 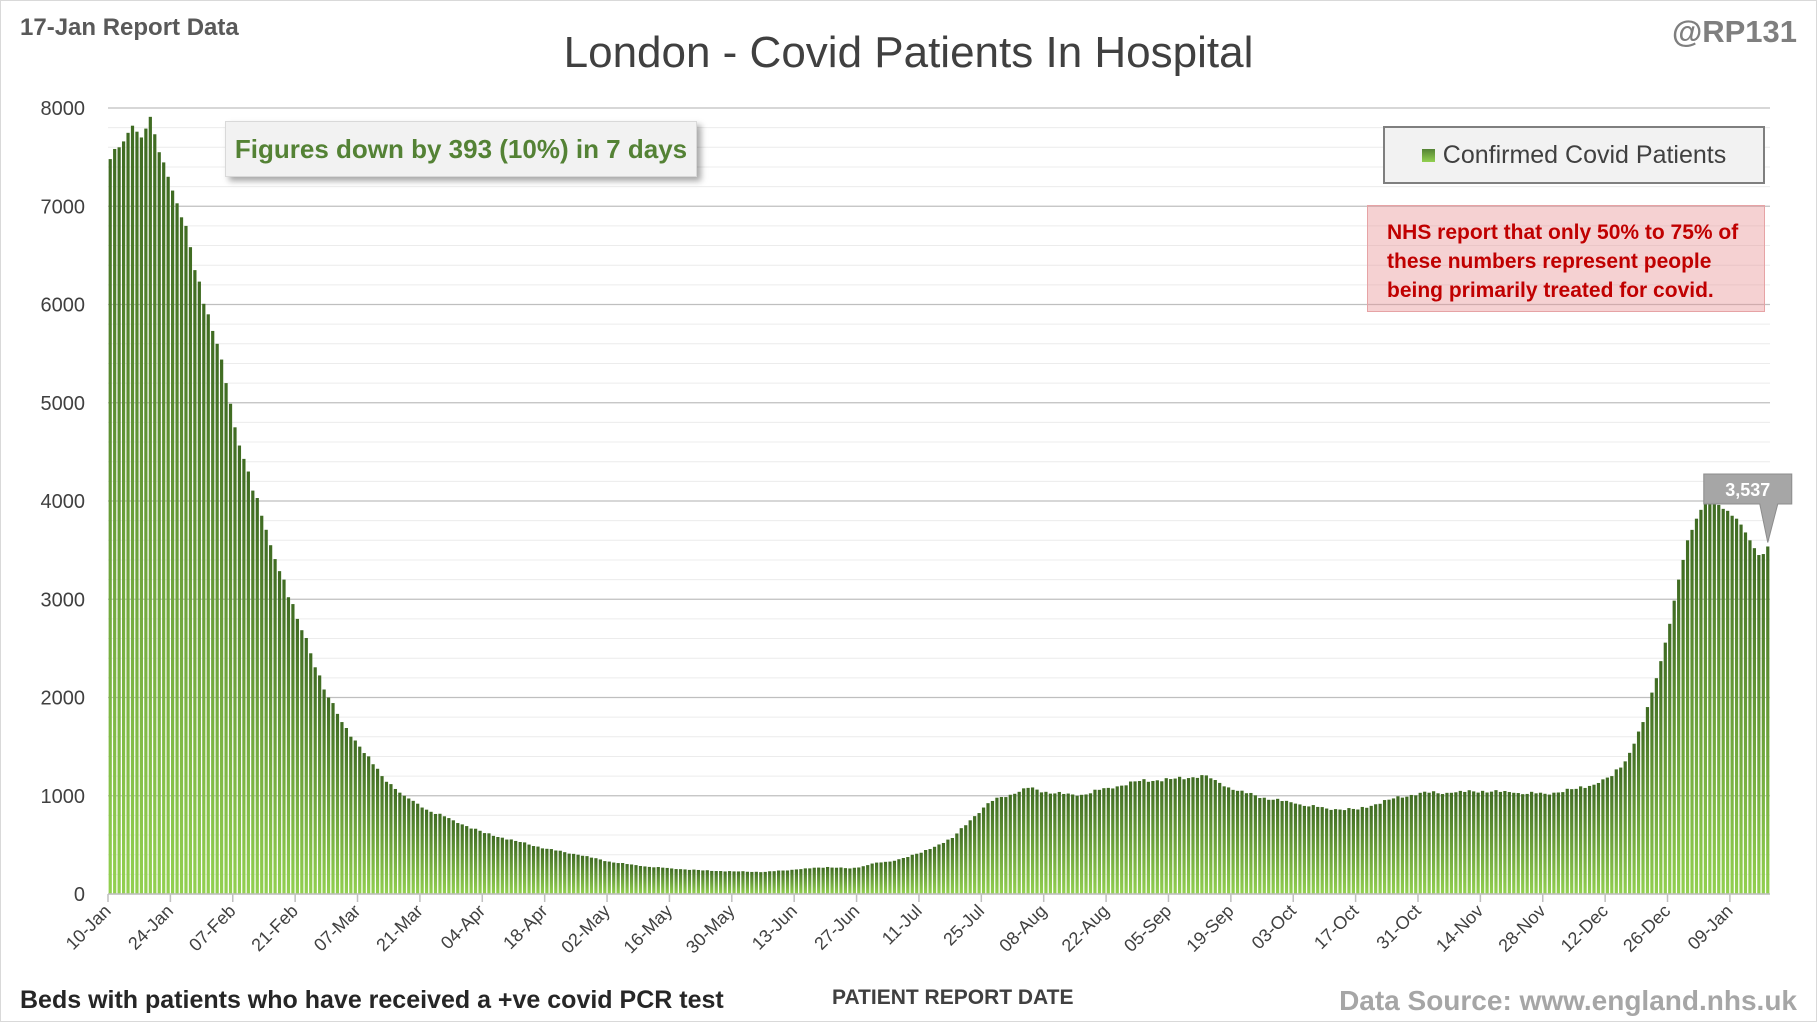 I want to click on x-tick-label: 17-Oct, so click(x=1336, y=927).